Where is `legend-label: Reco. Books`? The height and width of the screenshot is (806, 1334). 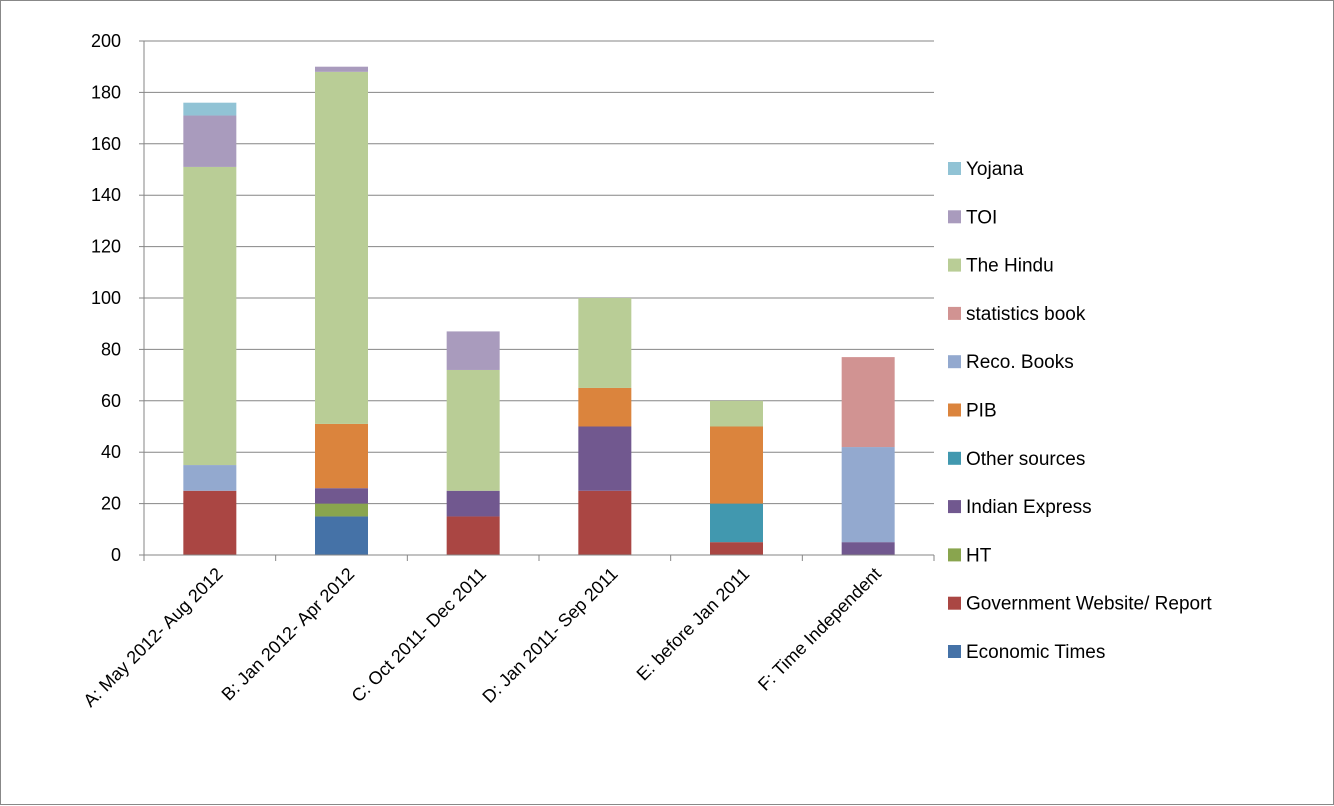
legend-label: Reco. Books is located at coordinates (1020, 362).